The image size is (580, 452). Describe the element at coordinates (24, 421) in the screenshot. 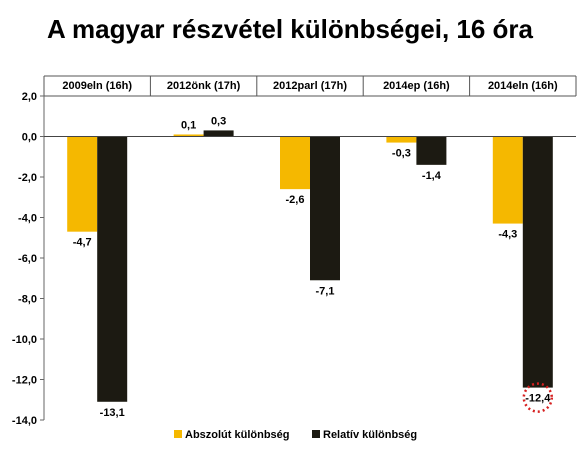

I see `y-tick-label: -14,0` at that location.